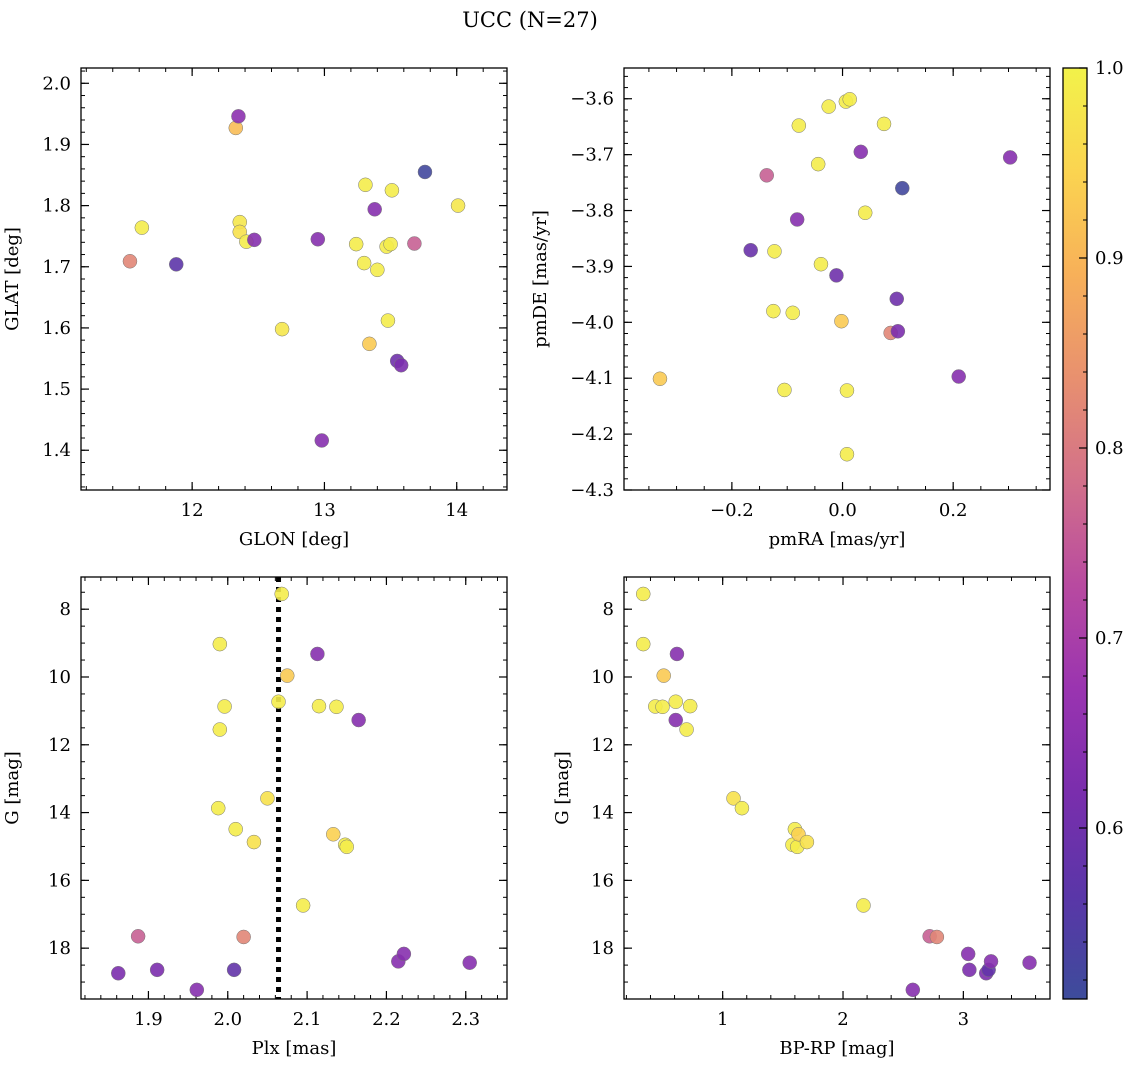 The height and width of the screenshot is (1067, 1136). Describe the element at coordinates (592, 378) in the screenshot. I see `y-tick-label: −4.1` at that location.